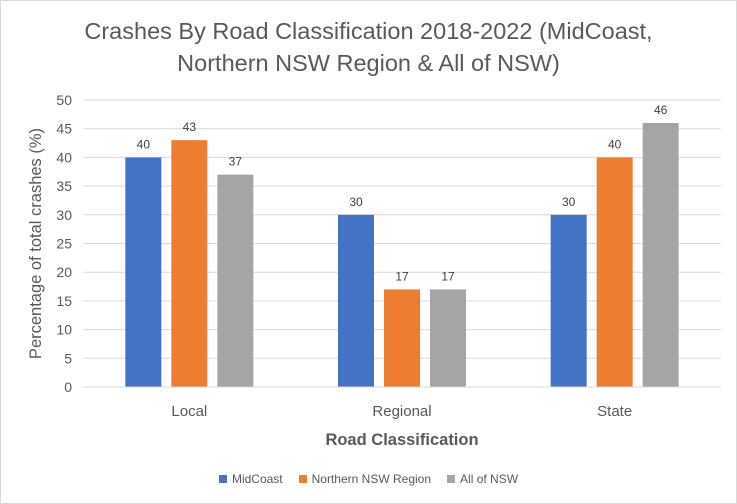 The height and width of the screenshot is (504, 737). What do you see at coordinates (64, 100) in the screenshot?
I see `y-tick-label: 50` at bounding box center [64, 100].